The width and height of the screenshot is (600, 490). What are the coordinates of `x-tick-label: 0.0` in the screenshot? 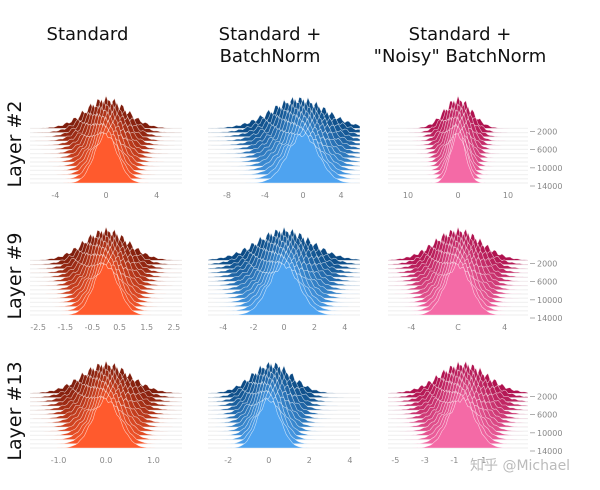 It's located at (106, 460).